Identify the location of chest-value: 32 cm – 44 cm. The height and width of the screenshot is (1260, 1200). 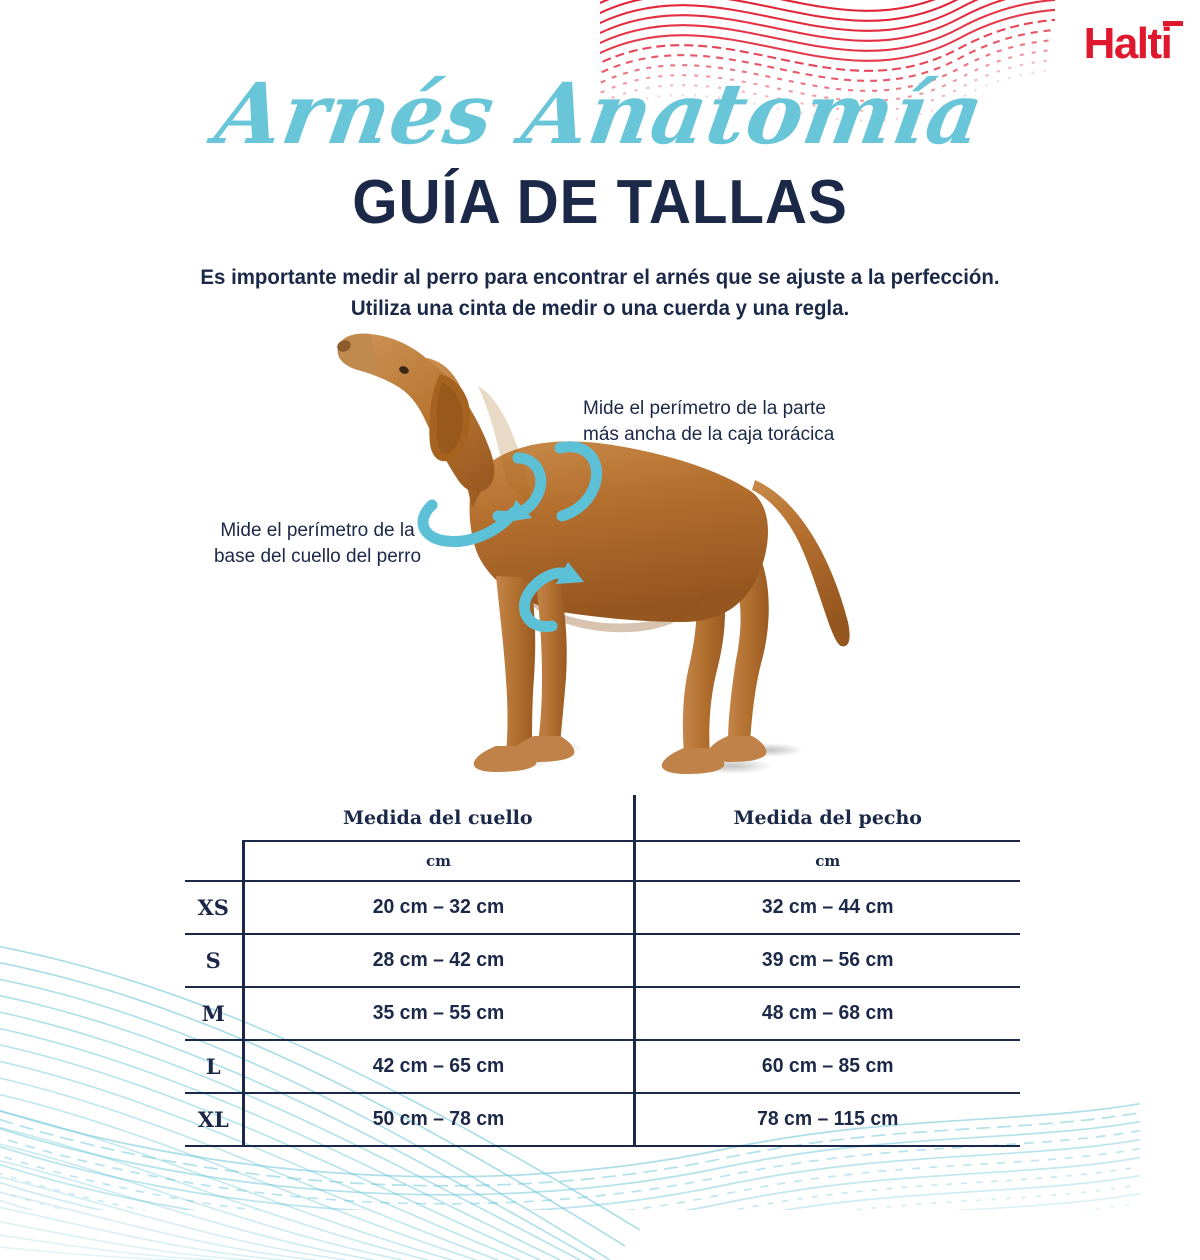
(827, 907).